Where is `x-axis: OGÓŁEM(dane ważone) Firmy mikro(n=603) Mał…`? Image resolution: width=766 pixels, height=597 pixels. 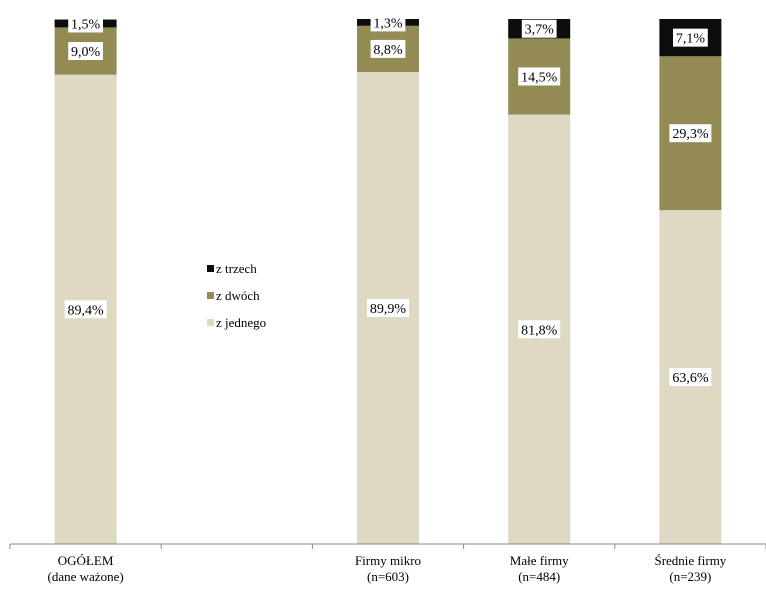 x-axis: OGÓŁEM(dane ważone) Firmy mikro(n=603) Mał… is located at coordinates (387, 563).